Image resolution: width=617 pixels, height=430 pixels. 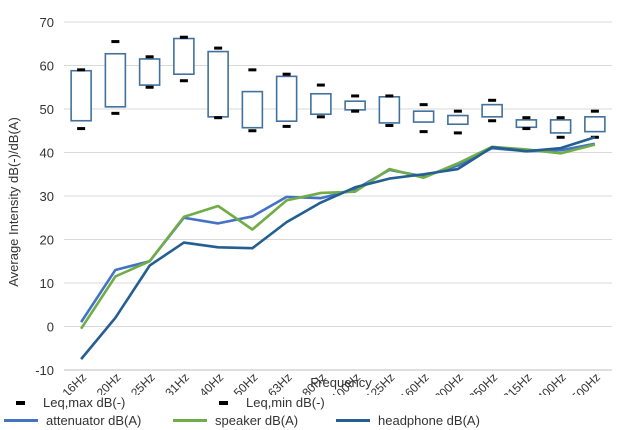 What do you see at coordinates (341, 382) in the screenshot?
I see `x-axis-label: Frequency` at bounding box center [341, 382].